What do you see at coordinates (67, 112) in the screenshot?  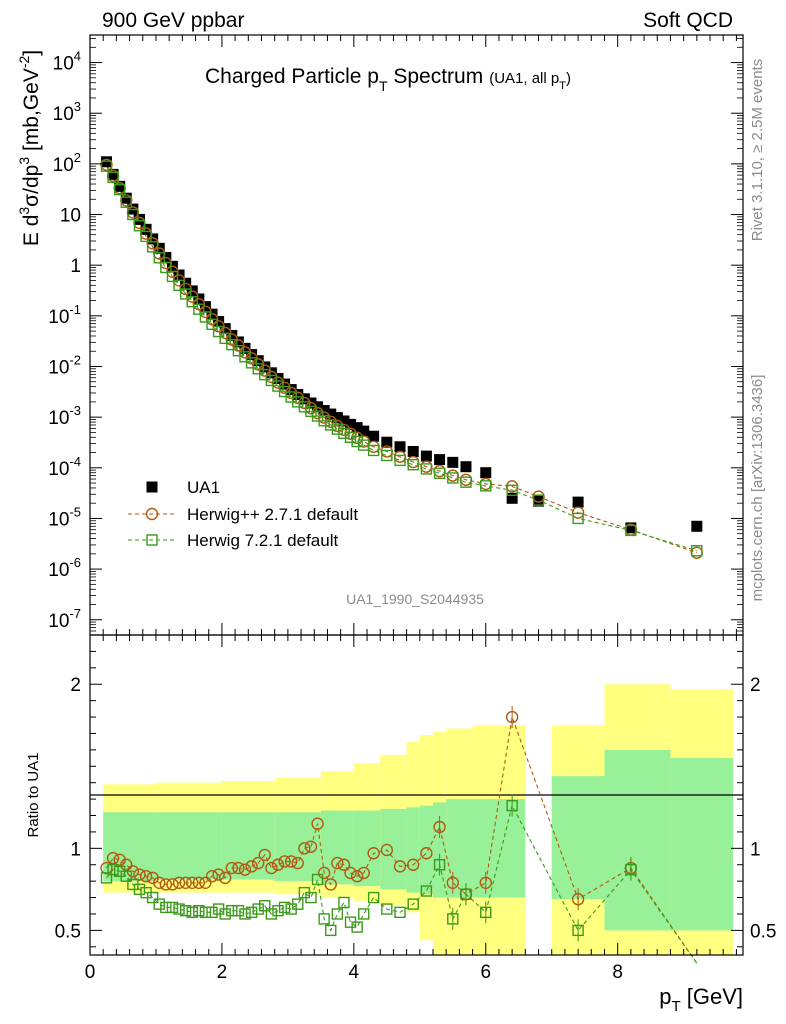 I see `main-y-tick-label: 10³` at bounding box center [67, 112].